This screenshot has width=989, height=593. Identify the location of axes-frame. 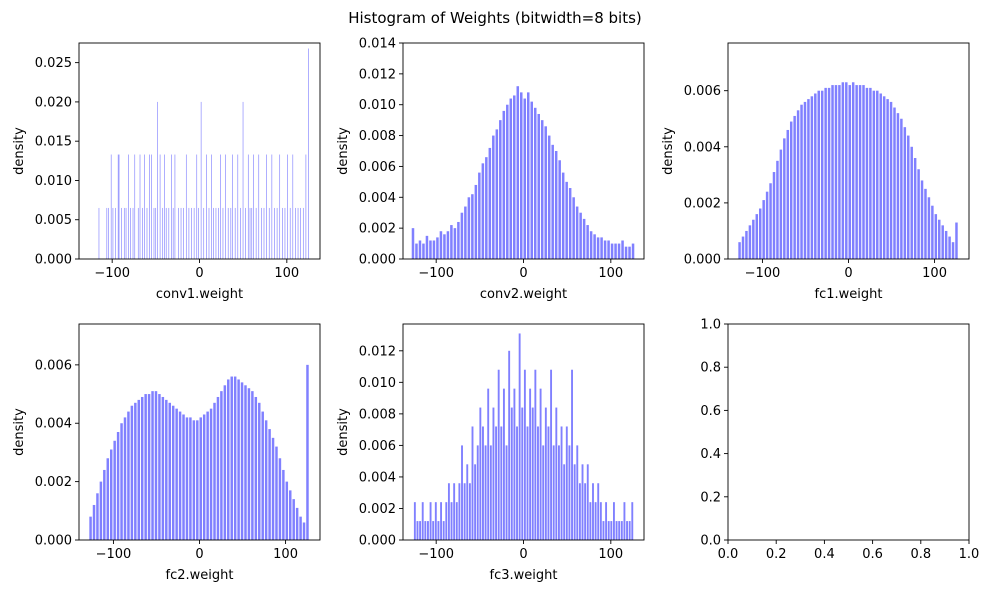
(848, 432).